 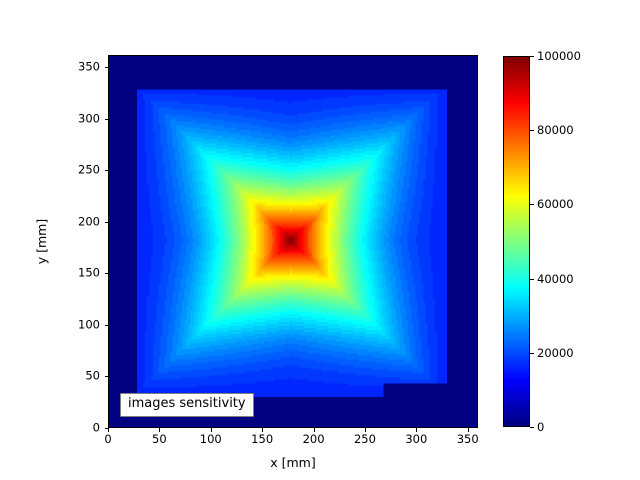 I want to click on x-axis-label: x [mm], so click(x=293, y=462).